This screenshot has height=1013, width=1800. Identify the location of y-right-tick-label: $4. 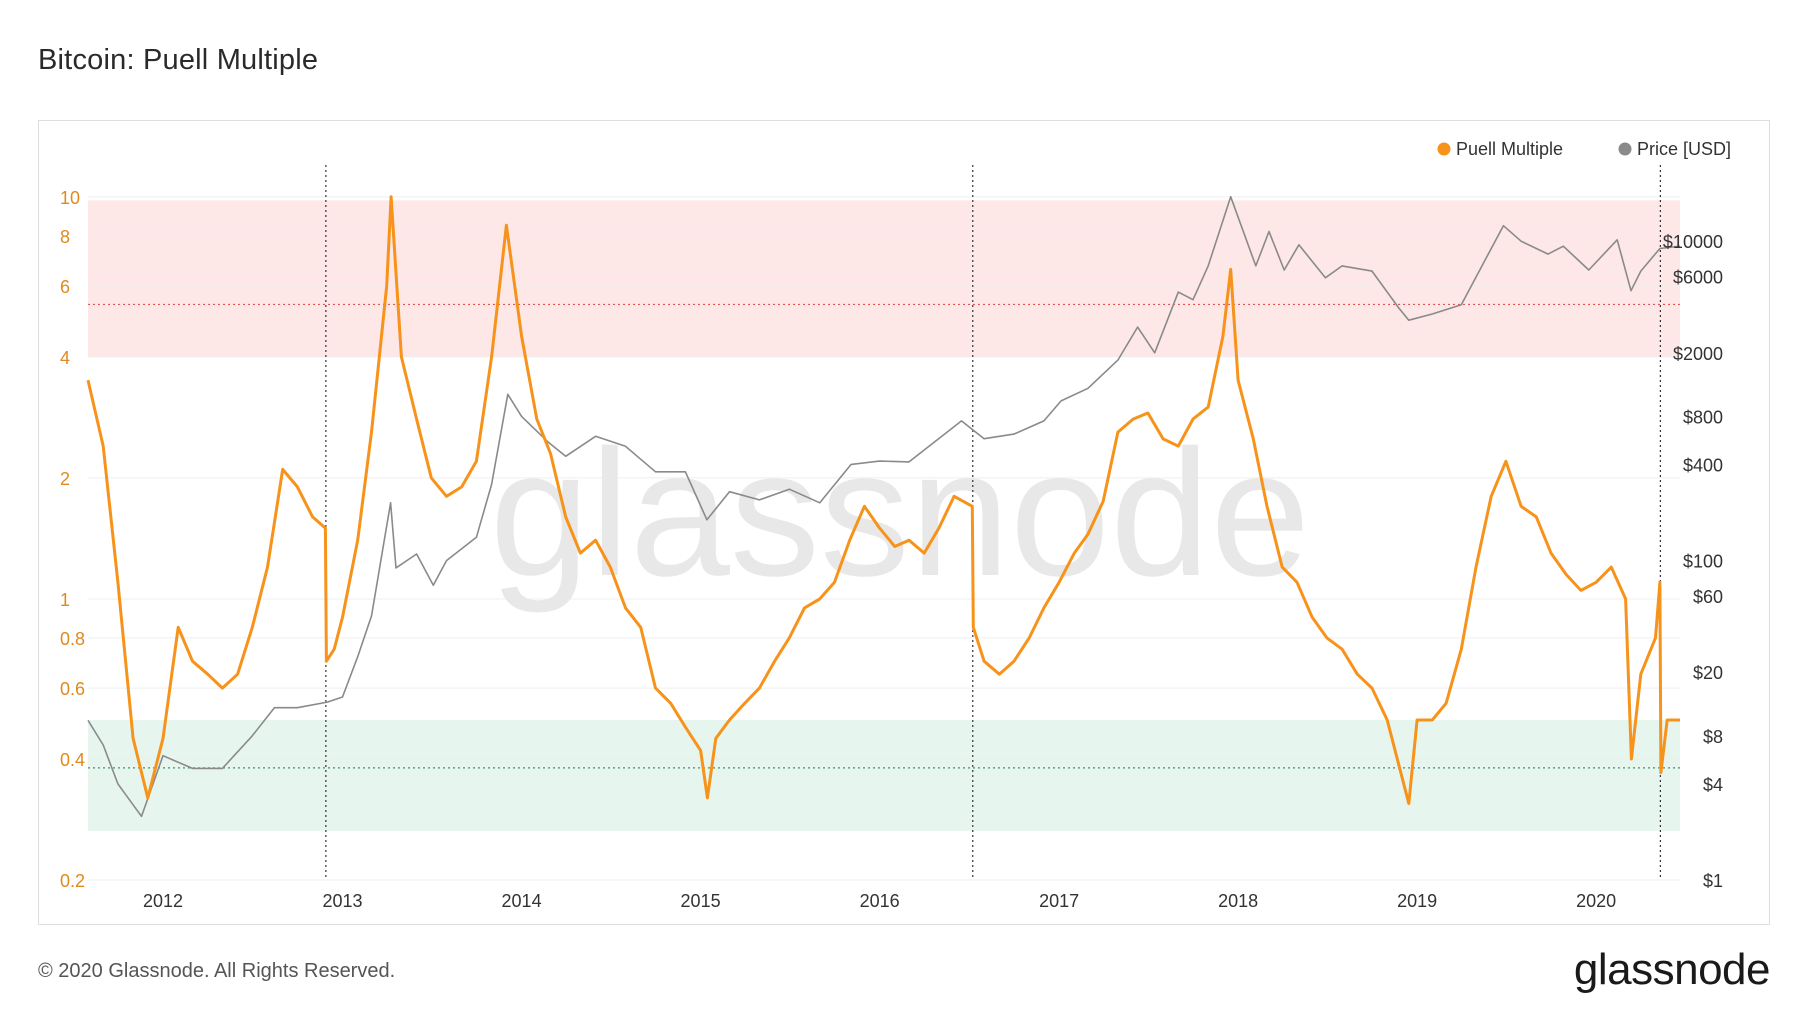
(1713, 785).